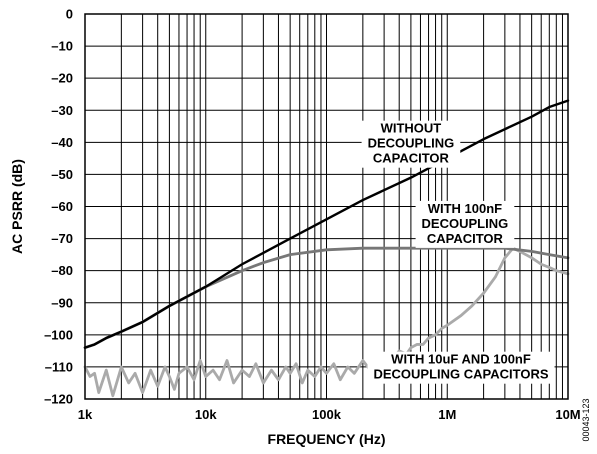 The width and height of the screenshot is (597, 454). Describe the element at coordinates (461, 359) in the screenshot. I see `annotation-line: WITH 10uF AND 100nF` at that location.